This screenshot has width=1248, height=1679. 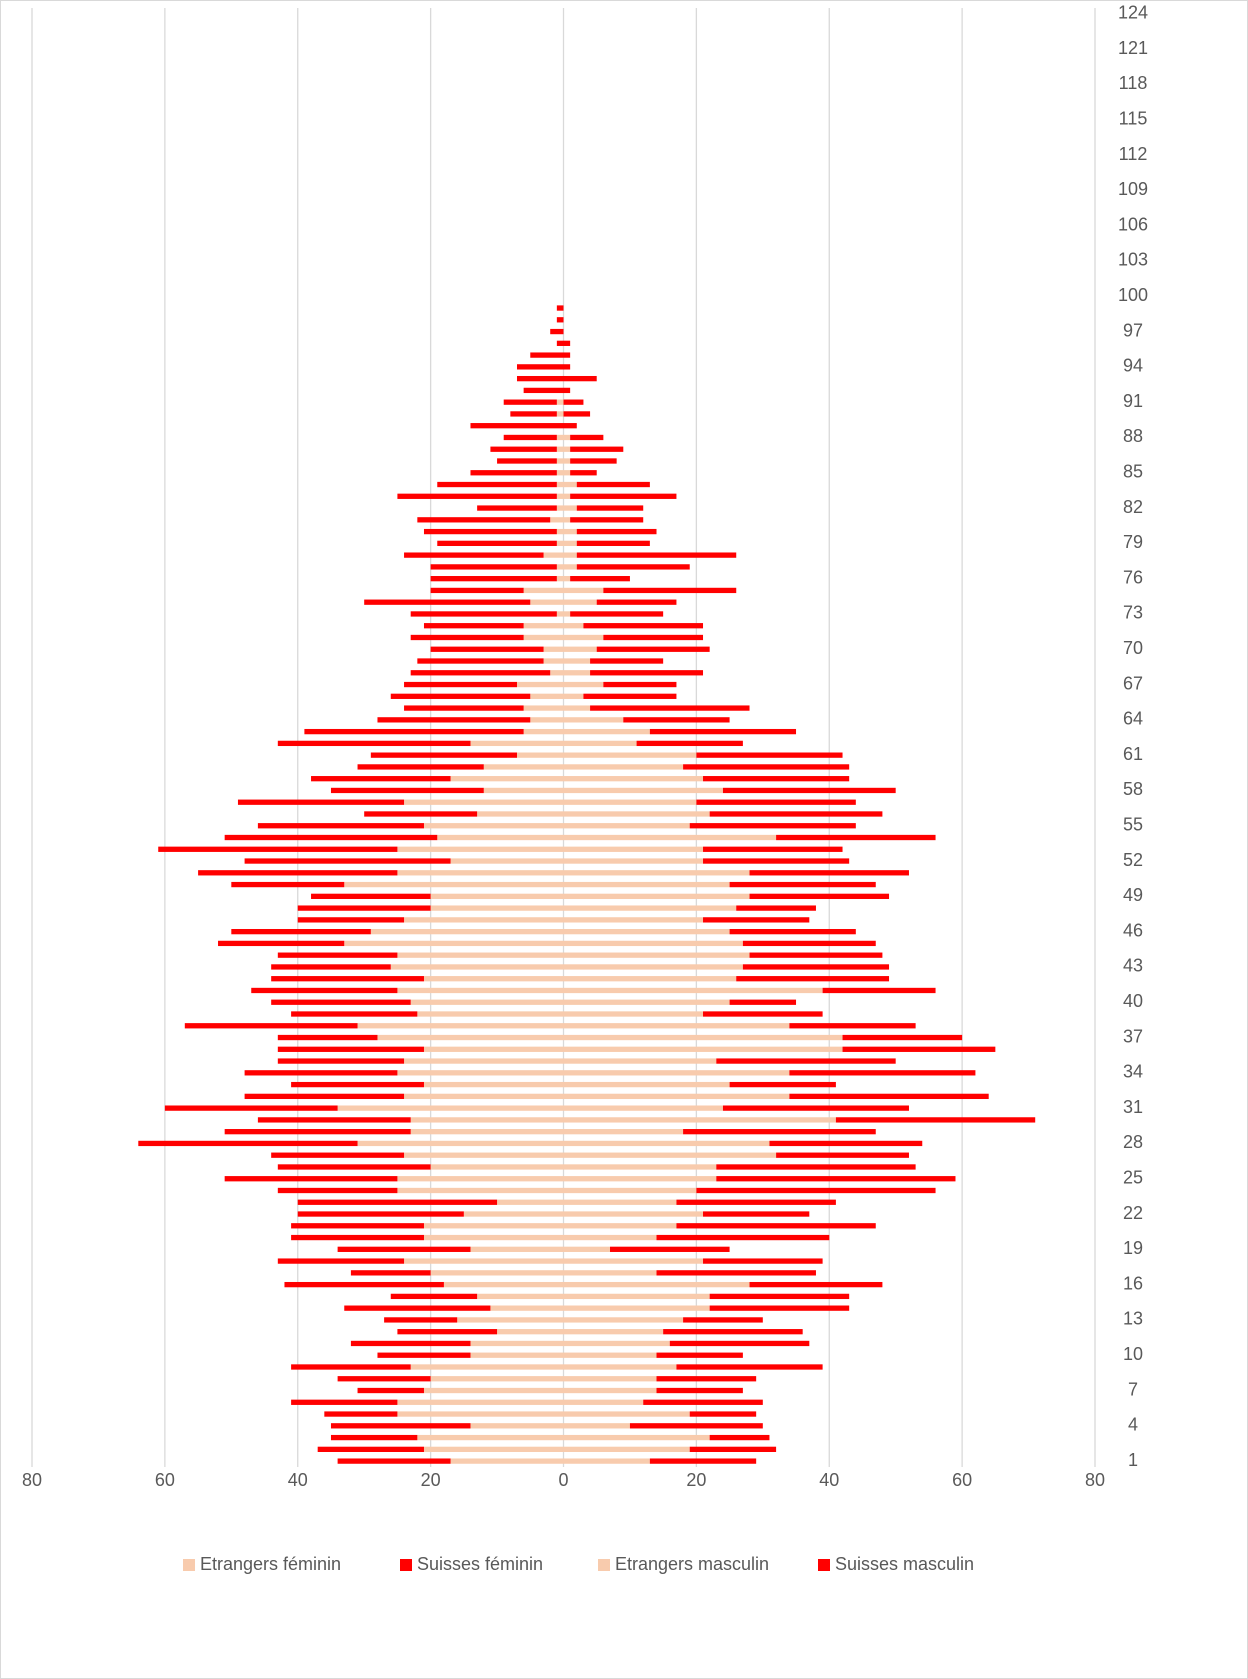 What do you see at coordinates (1133, 330) in the screenshot?
I see `y-tick-label: 97` at bounding box center [1133, 330].